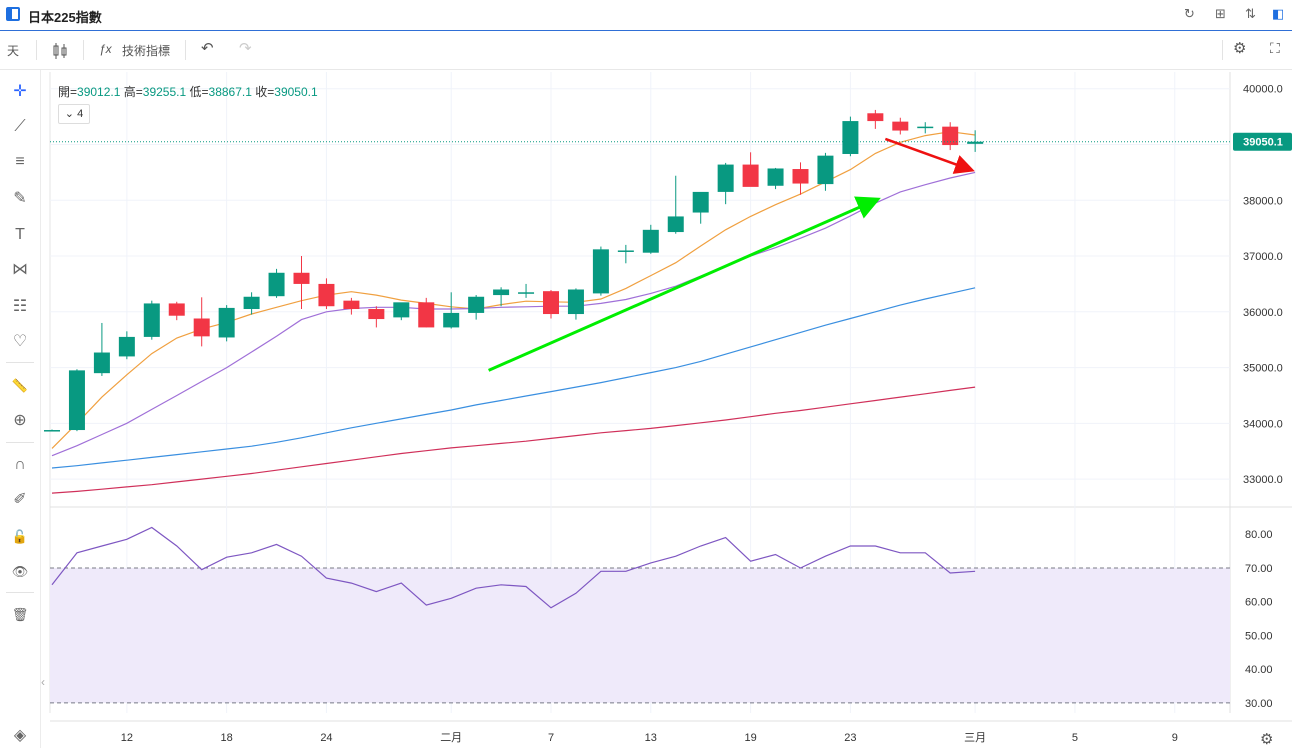 The width and height of the screenshot is (1292, 748). I want to click on price-tick-label: 36000.0, so click(1263, 313).